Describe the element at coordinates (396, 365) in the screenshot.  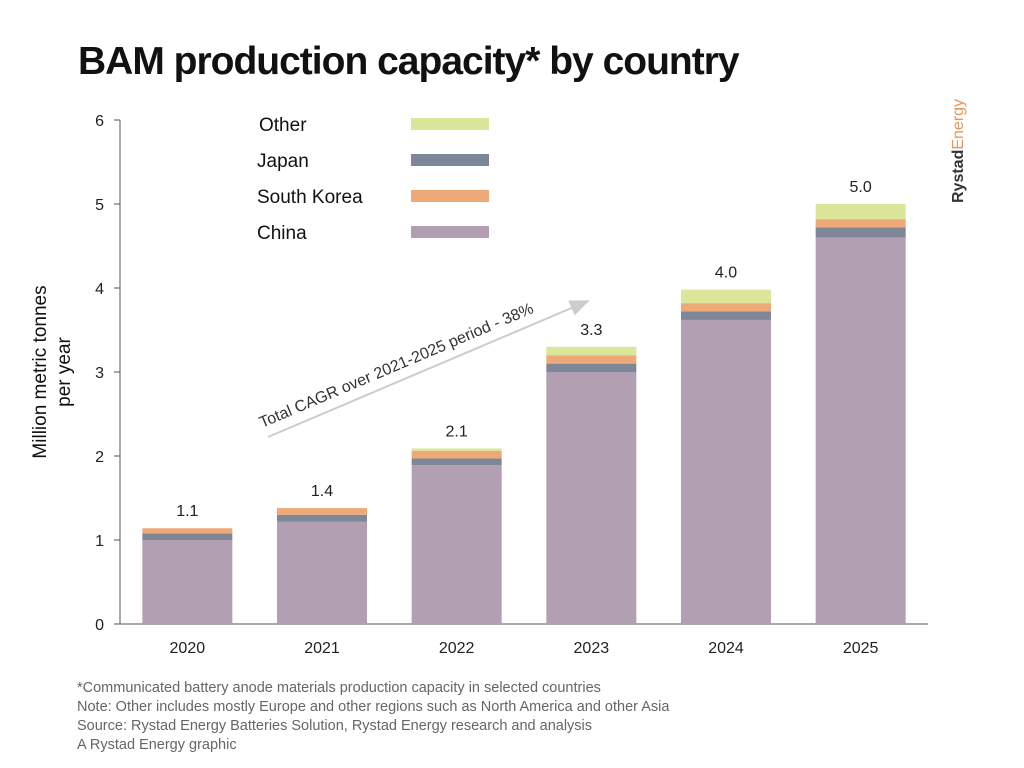
I see `cagr-annotation-text: Total CAGR over 2021-2025 period - 38%` at that location.